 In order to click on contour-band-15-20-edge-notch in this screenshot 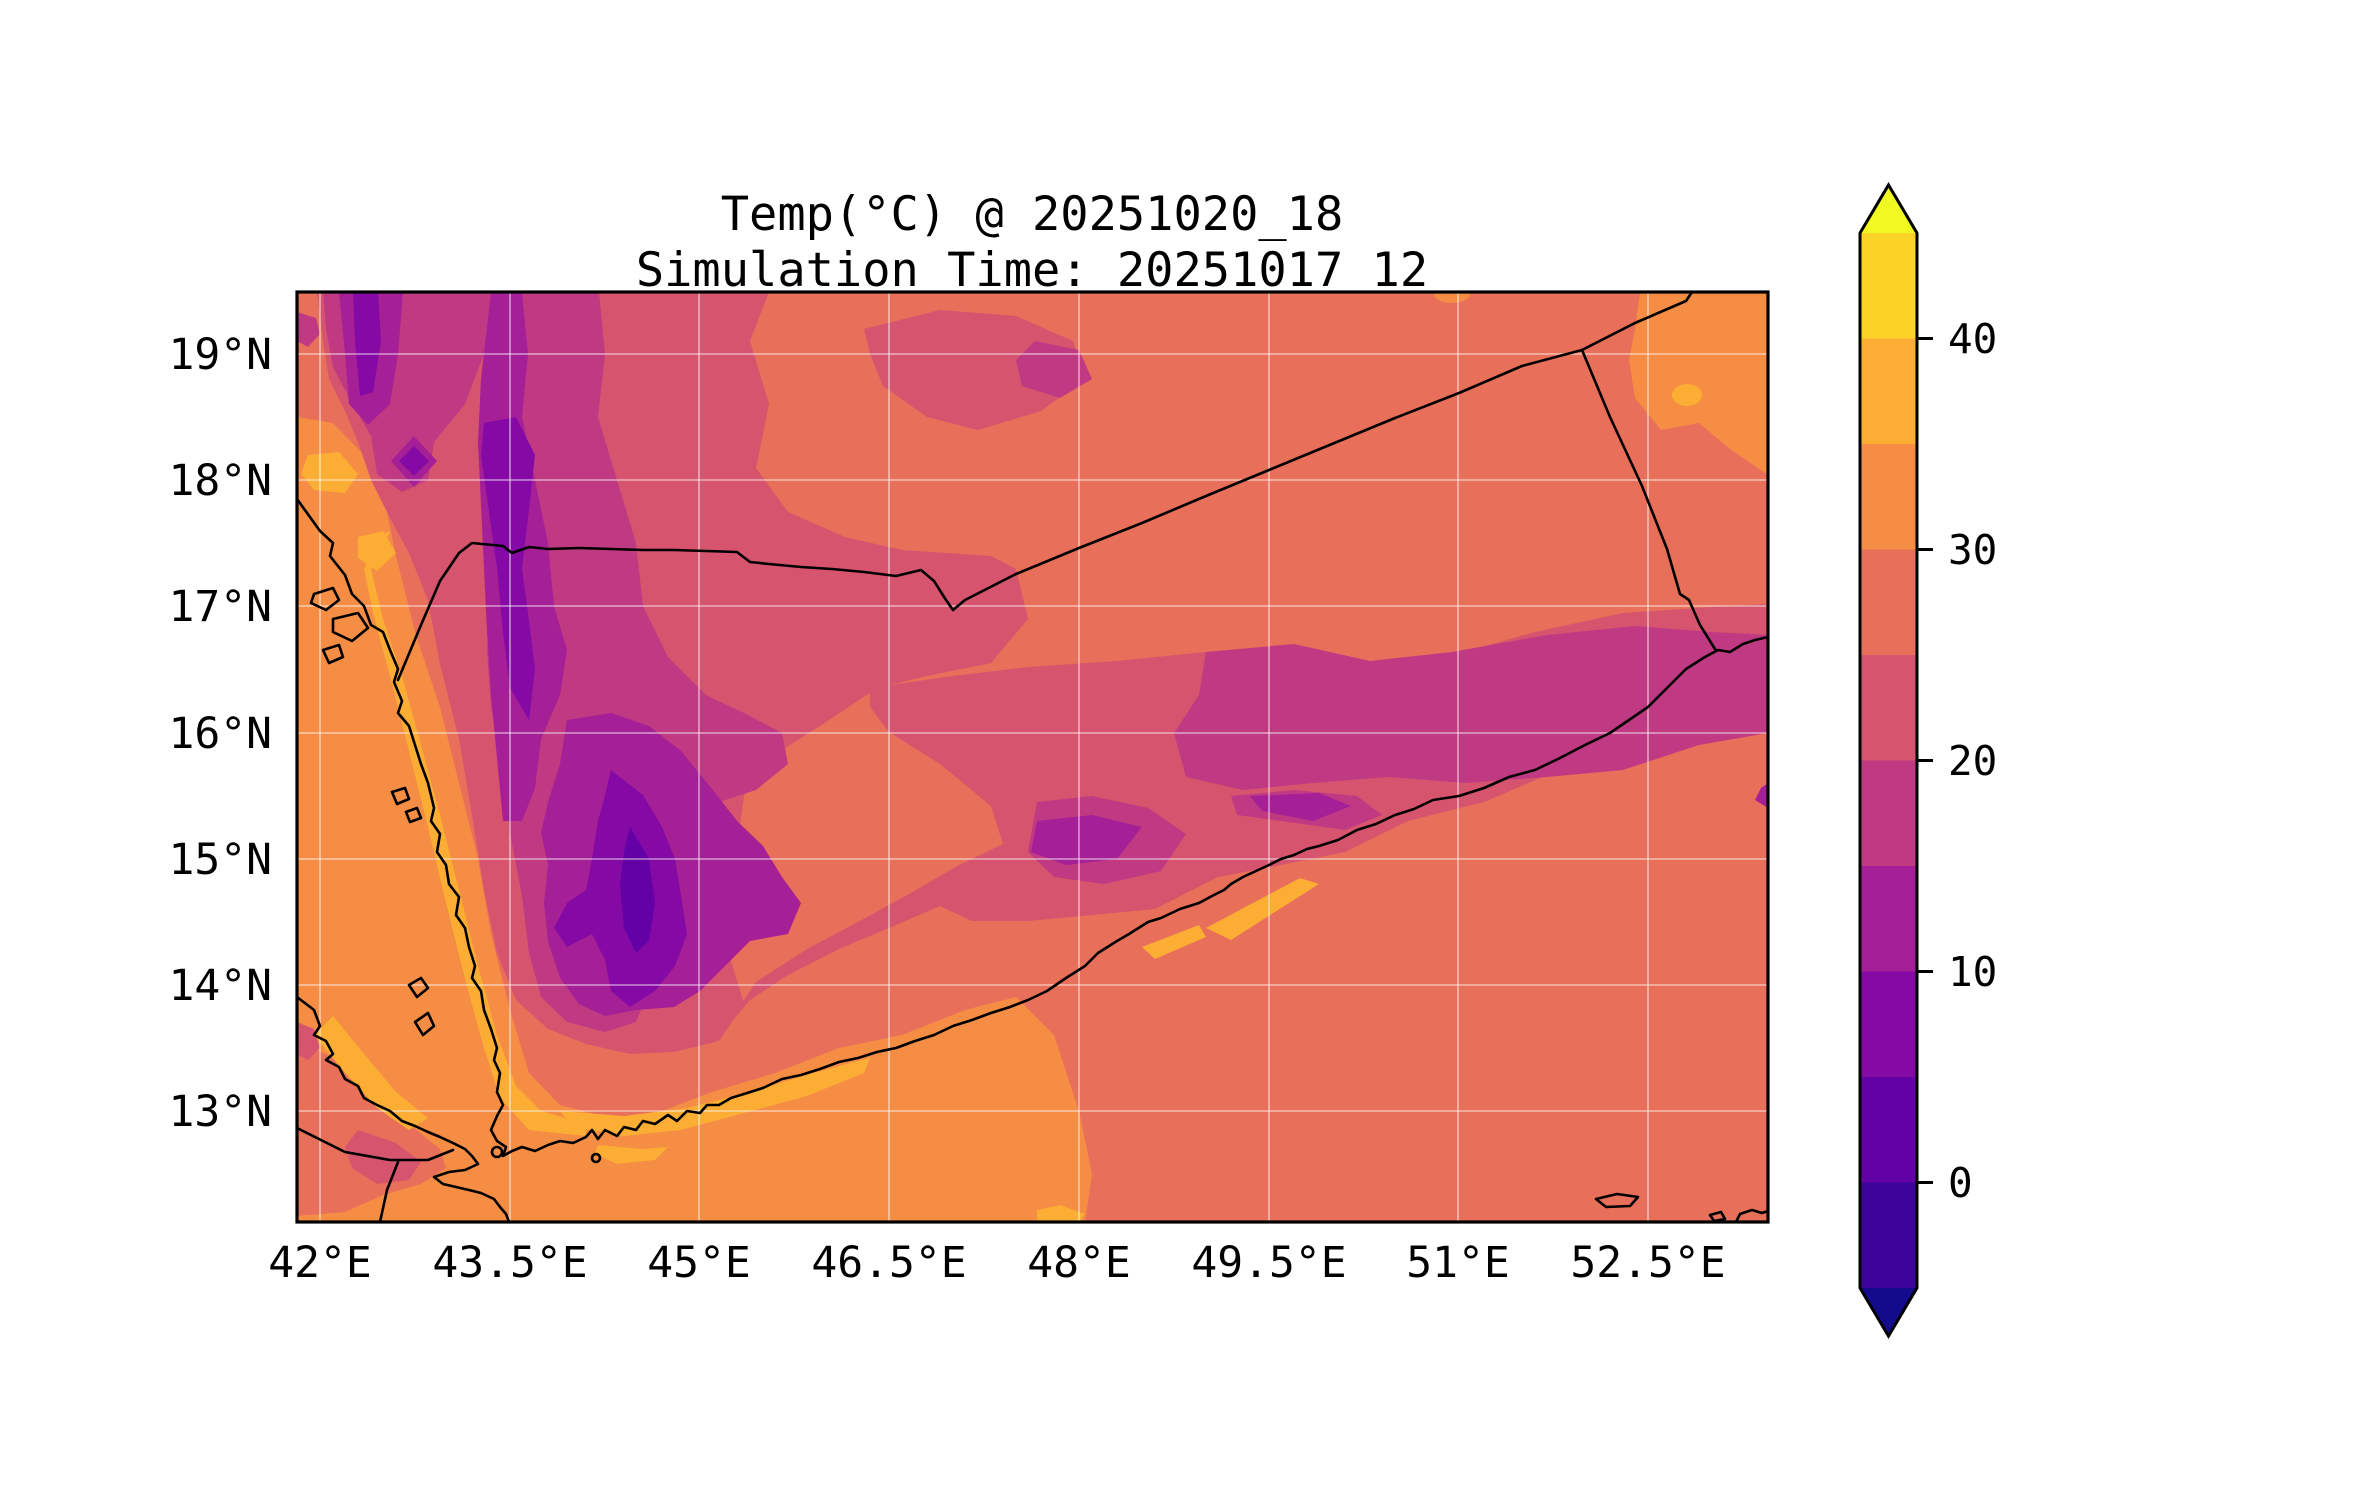, I will do `click(308, 329)`.